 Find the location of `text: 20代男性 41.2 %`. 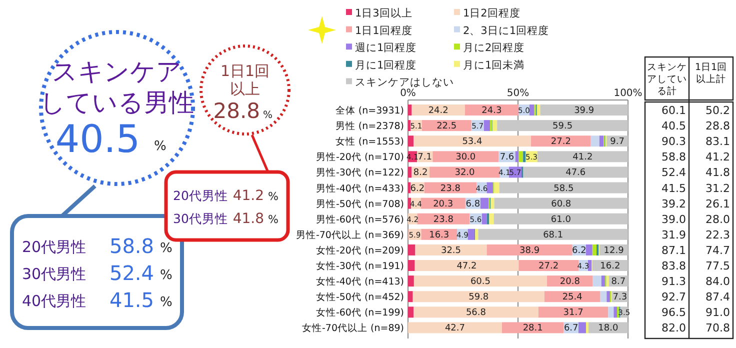

text: 20代男性 41.2 % is located at coordinates (225, 196).